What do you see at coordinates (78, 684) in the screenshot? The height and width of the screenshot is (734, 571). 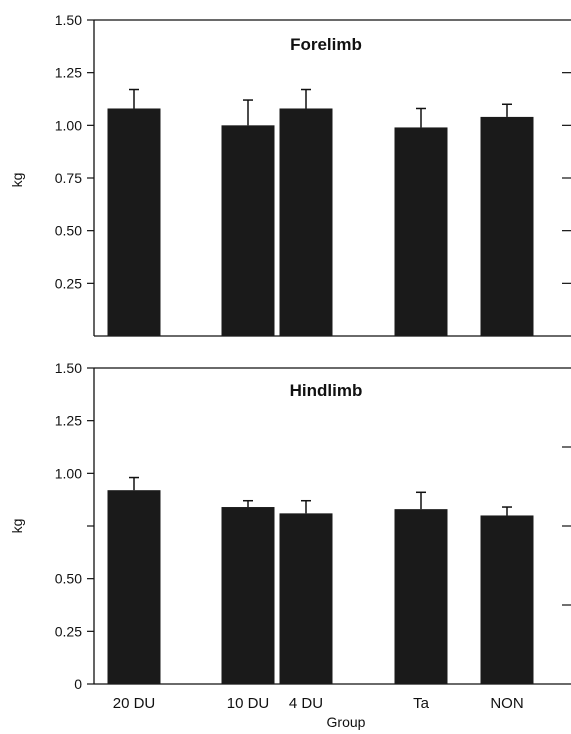 I see `y-tick-label: 0` at bounding box center [78, 684].